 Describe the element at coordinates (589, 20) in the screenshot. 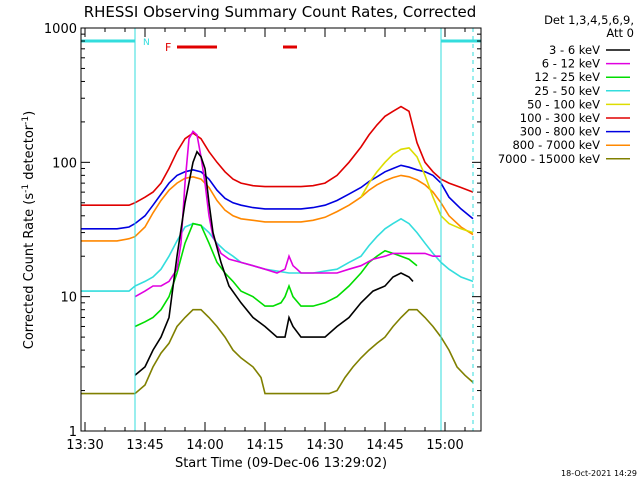

I see `legend-header-line: Det 1,3,4,5,6,9,` at that location.